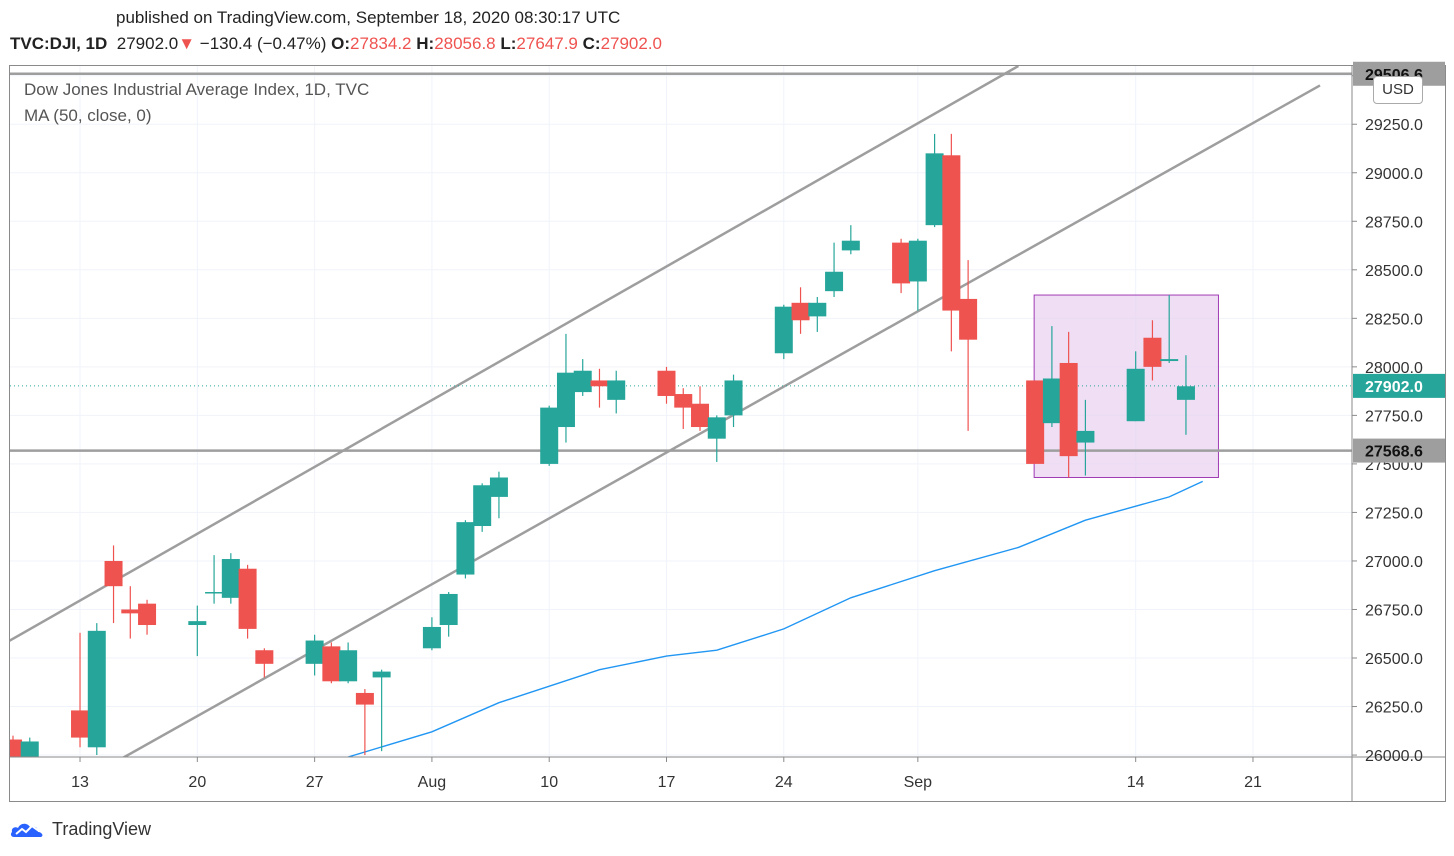  I want to click on tradingview-logo: TradingView, so click(80, 829).